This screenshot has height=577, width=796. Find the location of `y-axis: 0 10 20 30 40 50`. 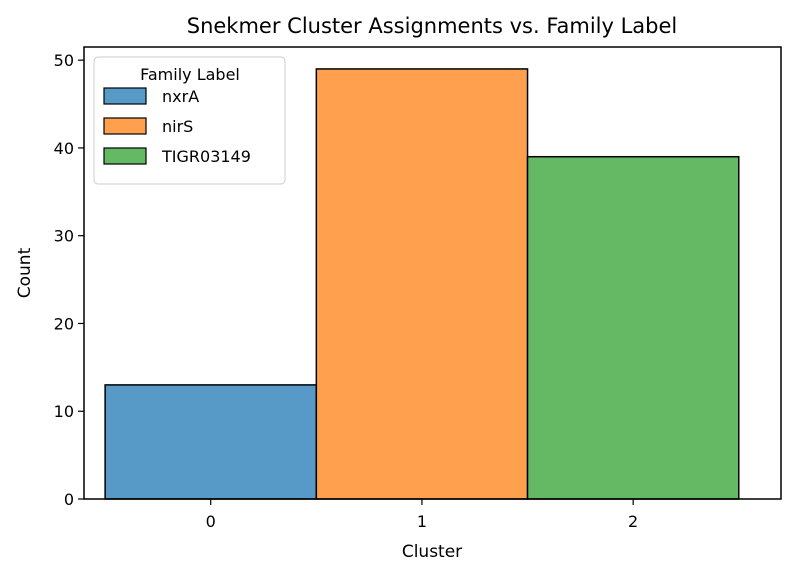

y-axis: 0 10 20 30 40 50 is located at coordinates (69, 280).